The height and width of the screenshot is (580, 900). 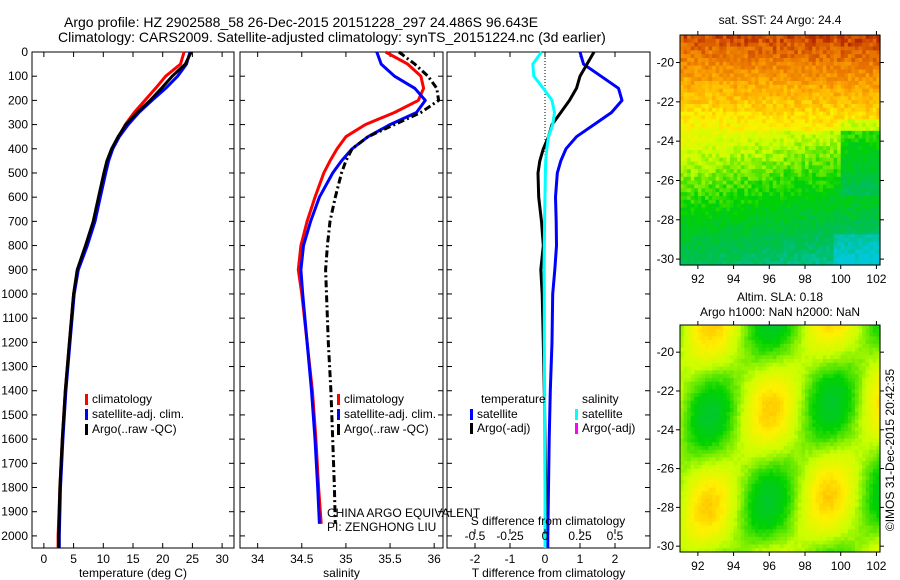 I want to click on depth-tick-label: 1900, so click(x=14, y=512).